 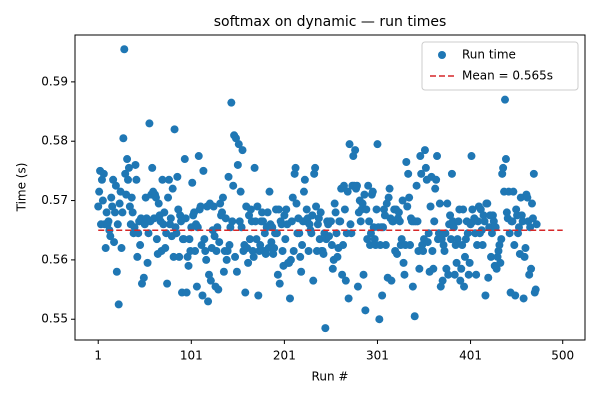 I want to click on legend-box, so click(x=500, y=66).